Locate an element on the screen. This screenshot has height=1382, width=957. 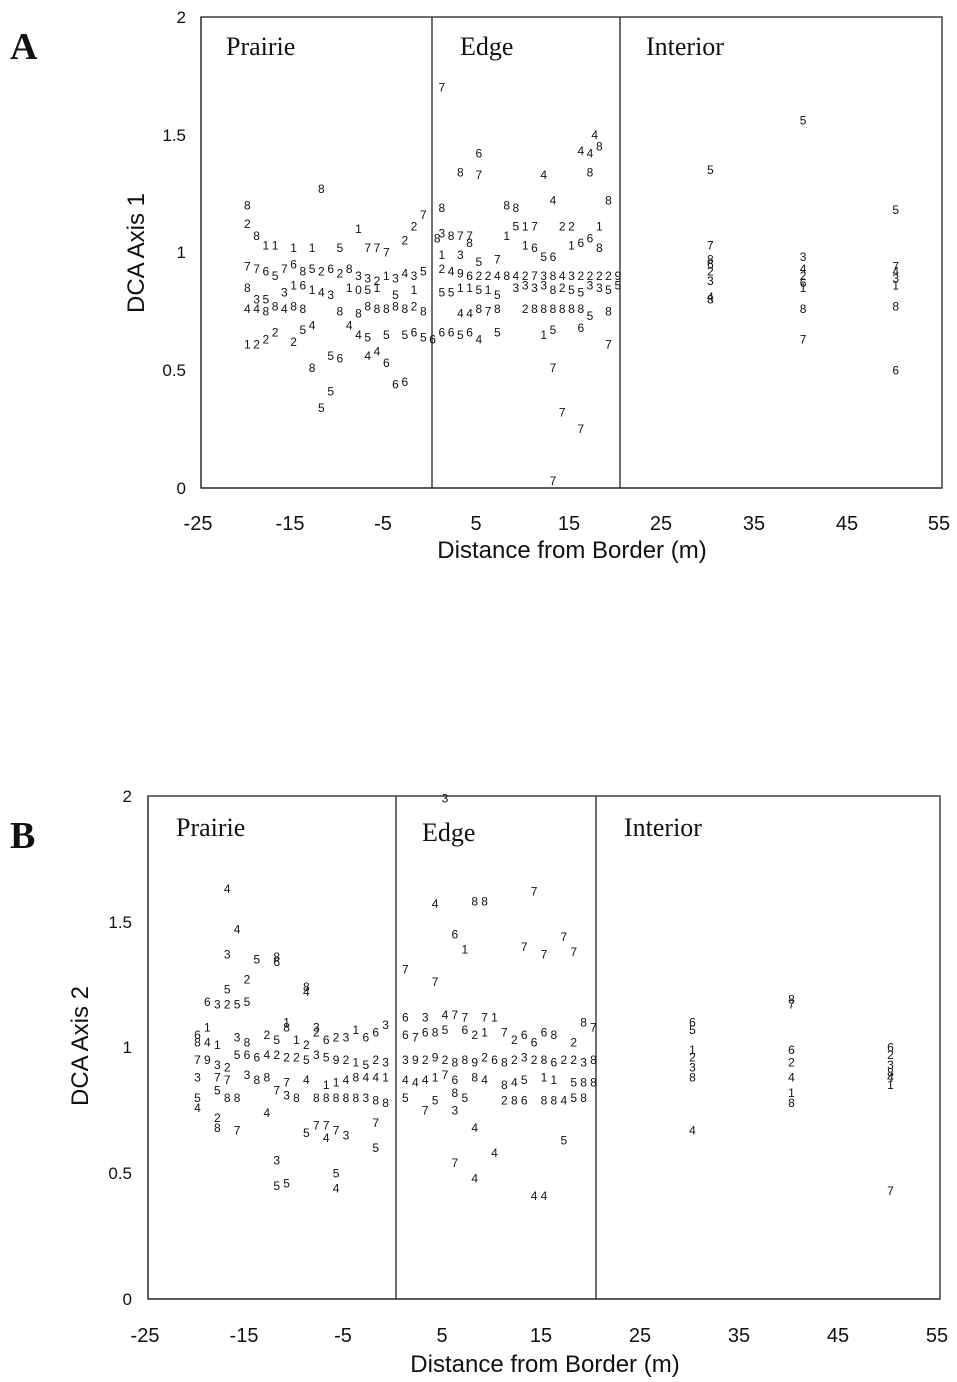
y-axis-title: DCA Axis 1 is located at coordinates (136, 253).